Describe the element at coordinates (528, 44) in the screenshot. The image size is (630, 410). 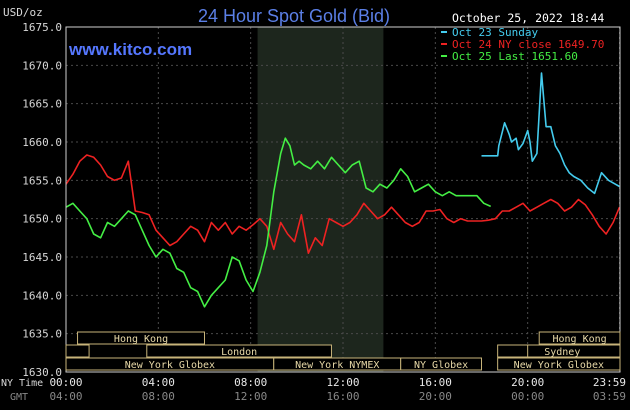
I see `legend-entry: Oct 24 NY close 1649.70` at that location.